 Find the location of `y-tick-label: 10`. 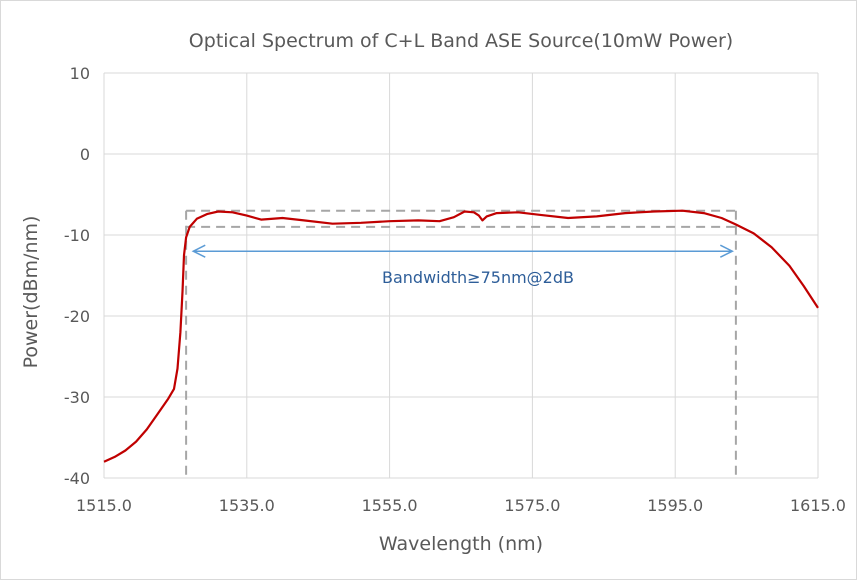

y-tick-label: 10 is located at coordinates (80, 73).